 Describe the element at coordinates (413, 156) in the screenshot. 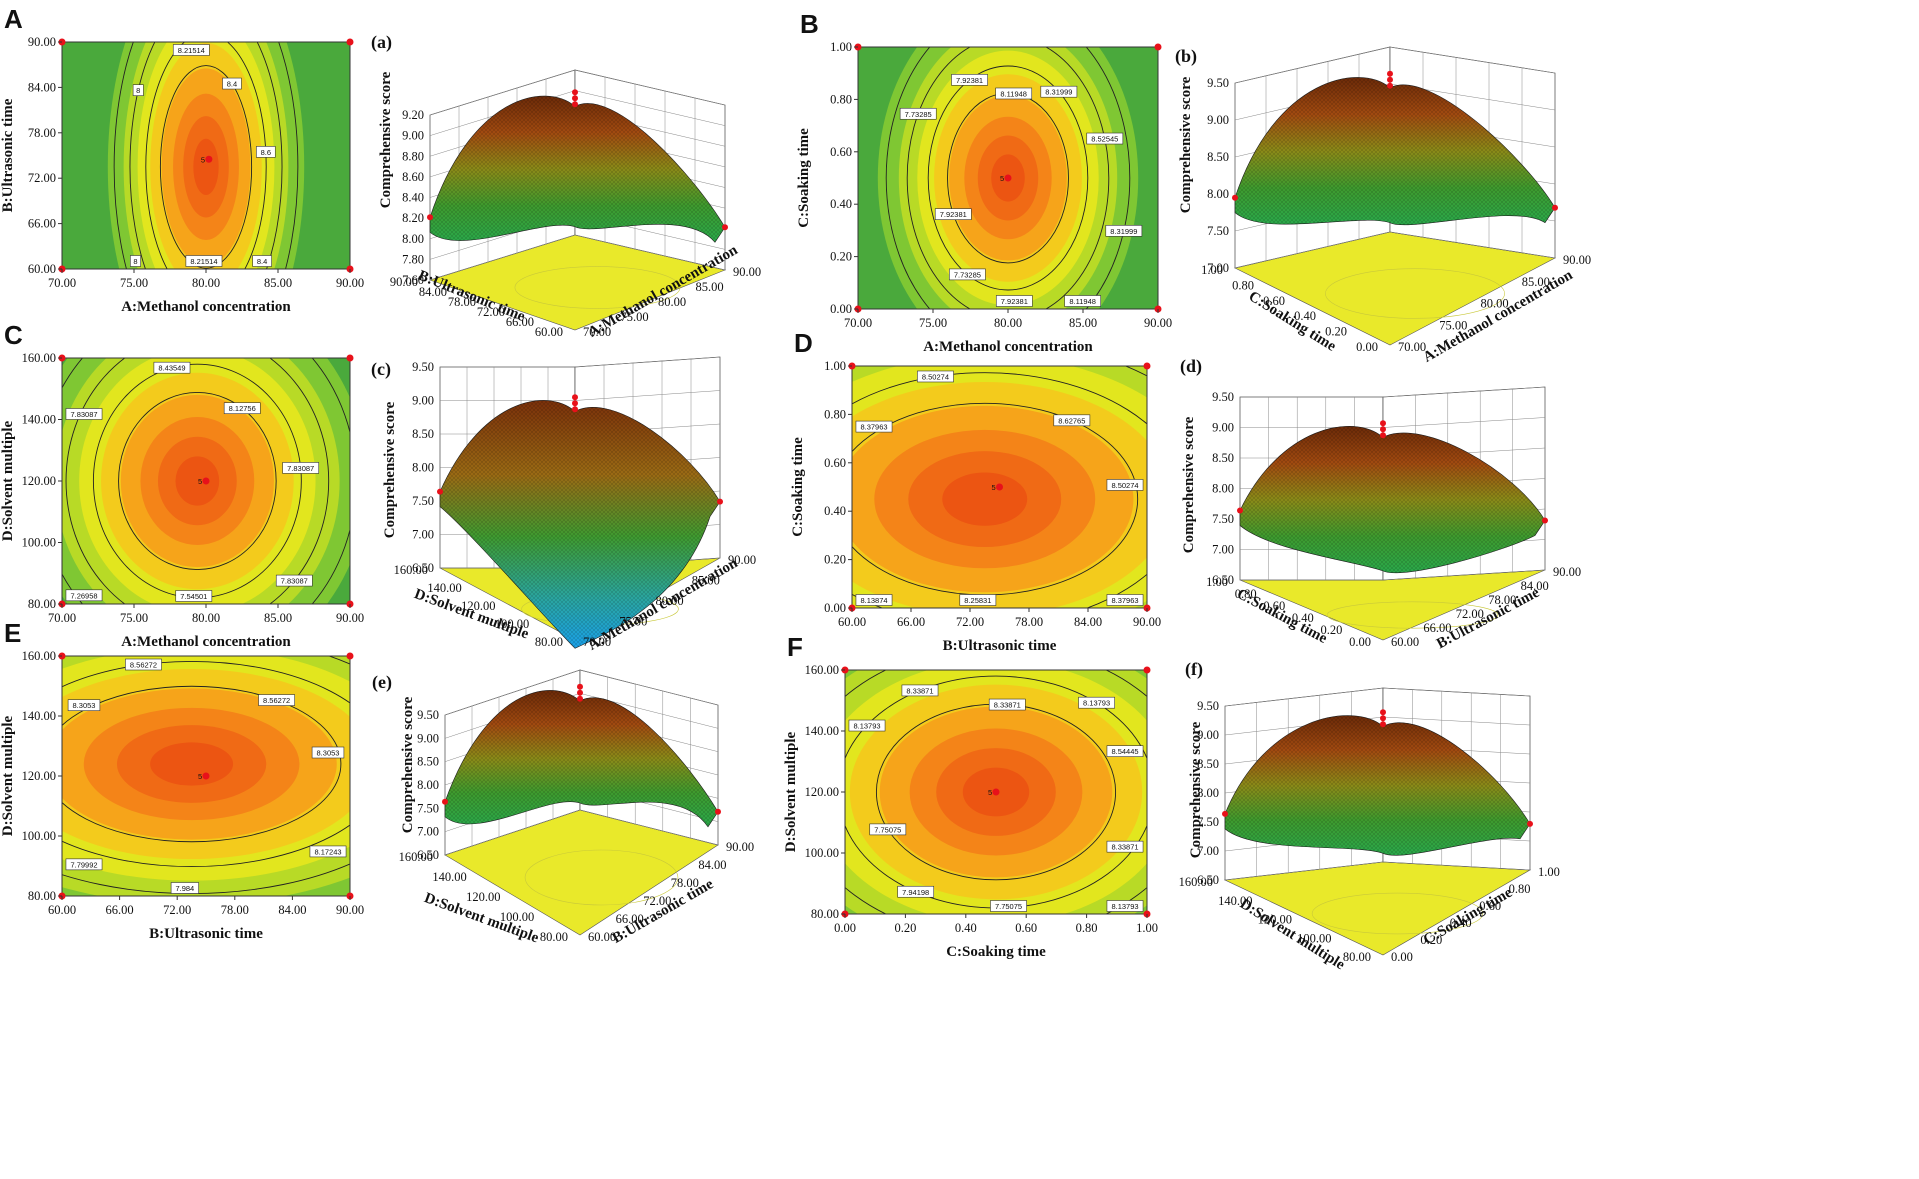

I see `z-tick-label: 8.80` at that location.